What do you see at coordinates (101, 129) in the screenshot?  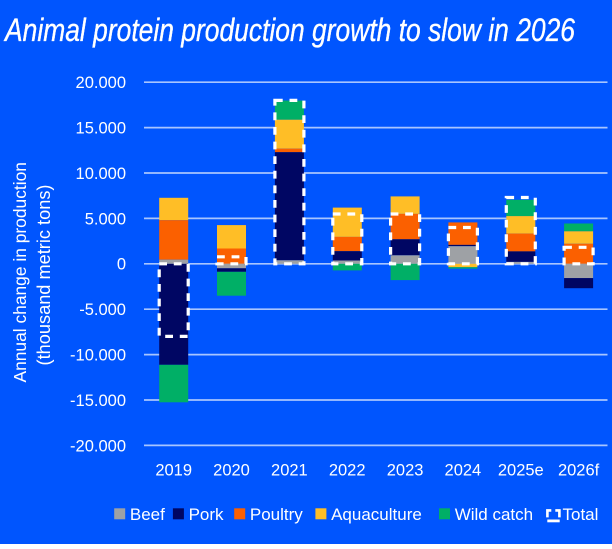 I see `svg-text: 15.000` at bounding box center [101, 129].